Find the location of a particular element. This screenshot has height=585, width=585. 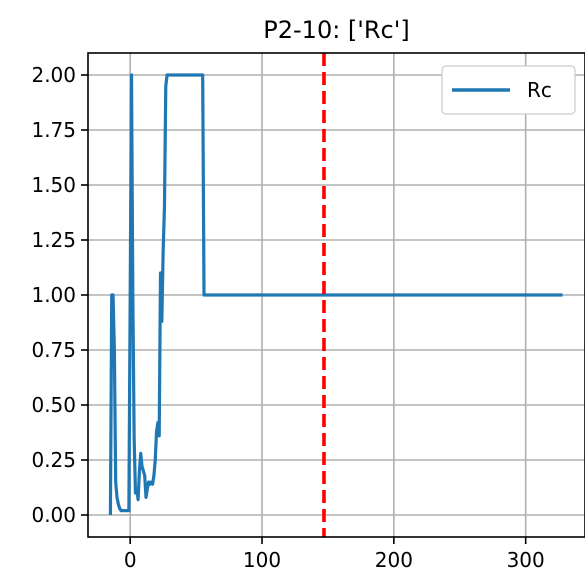

x-tick-label: 300 is located at coordinates (526, 560).